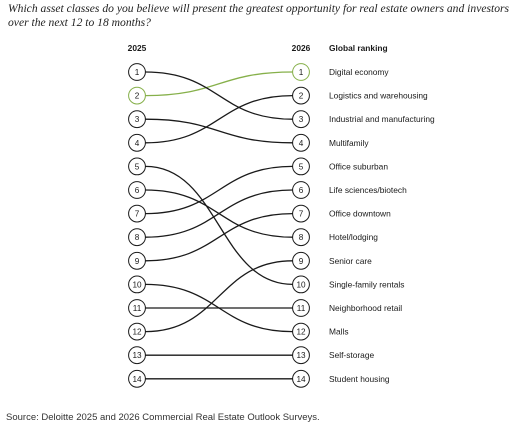 The width and height of the screenshot is (527, 431). I want to click on asset-class-label: Logistics and warehousing, so click(378, 96).